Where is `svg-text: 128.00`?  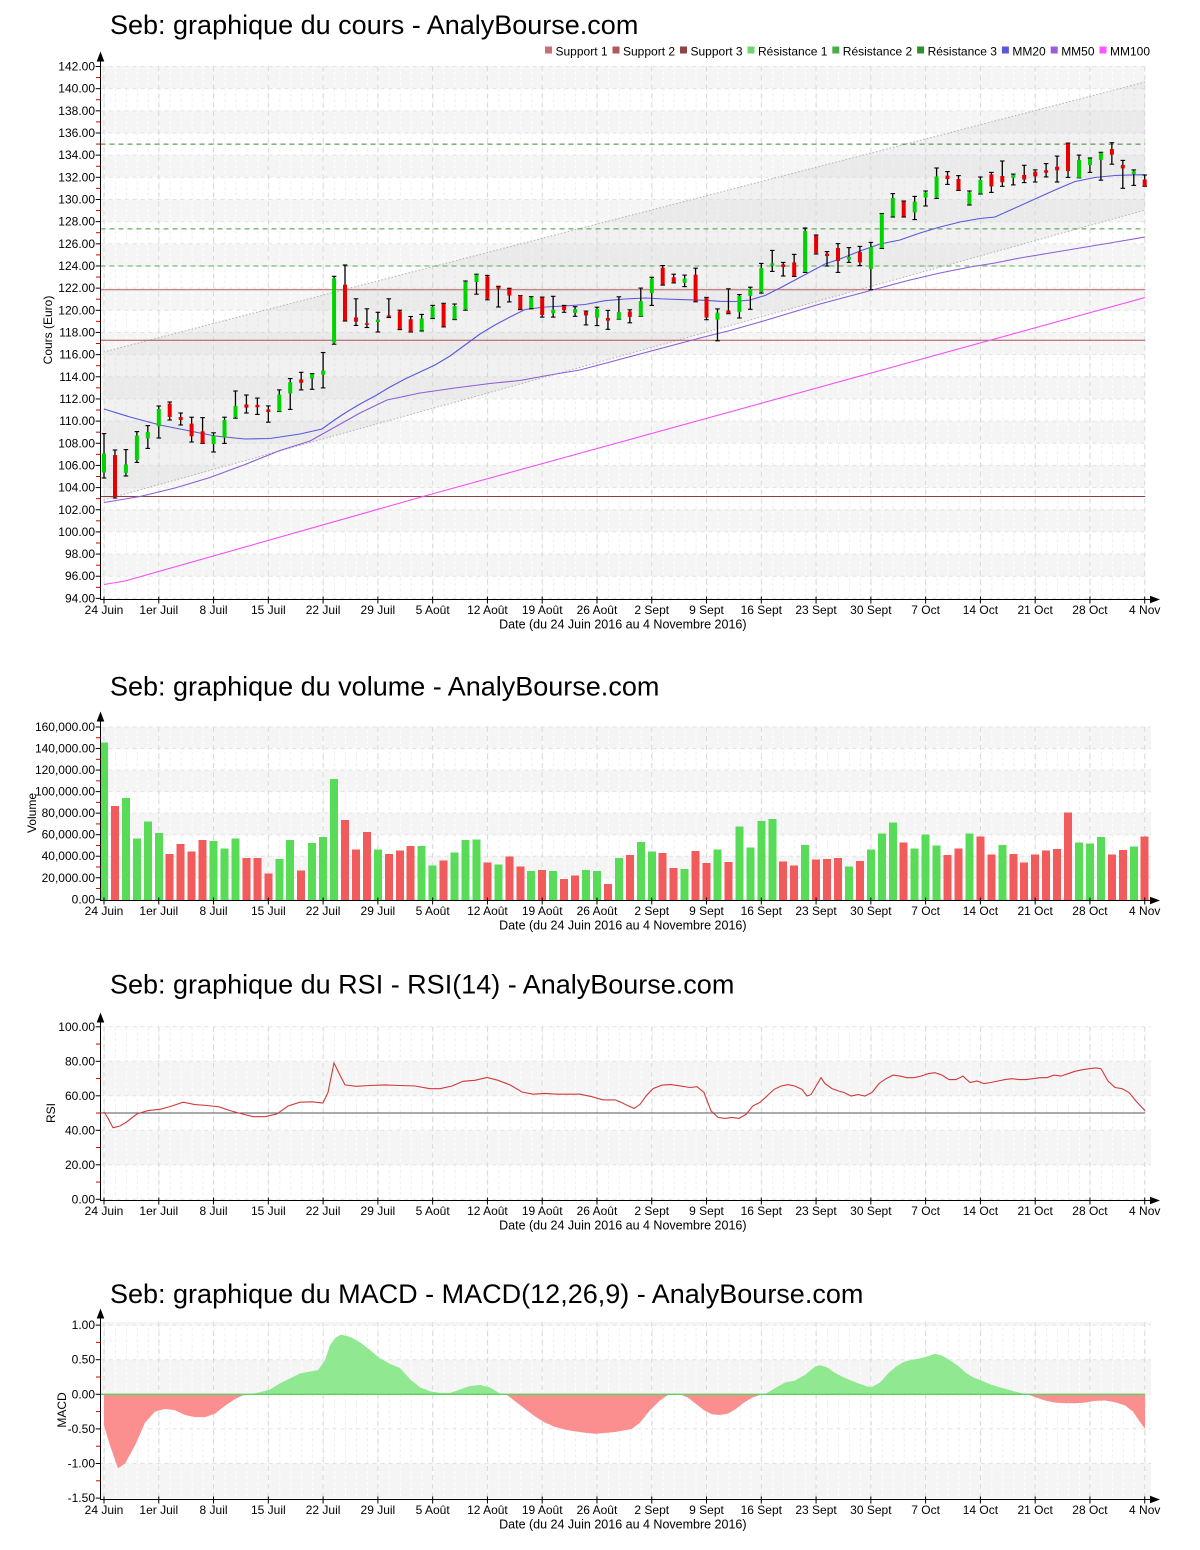
svg-text: 128.00 is located at coordinates (76, 222).